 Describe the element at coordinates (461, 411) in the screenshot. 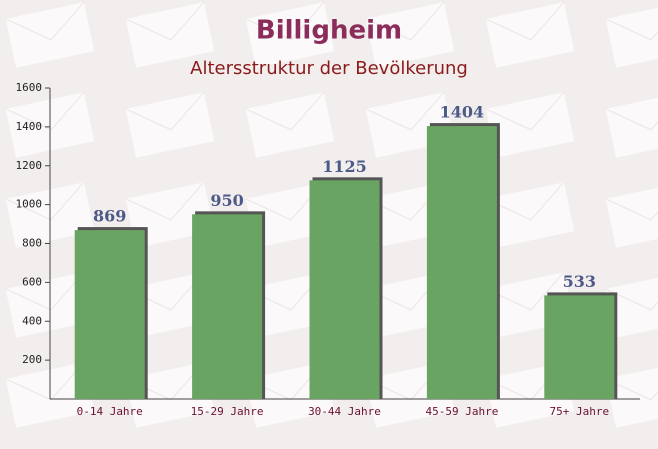

I see `x-tick-label: 45-59 Jahre` at that location.